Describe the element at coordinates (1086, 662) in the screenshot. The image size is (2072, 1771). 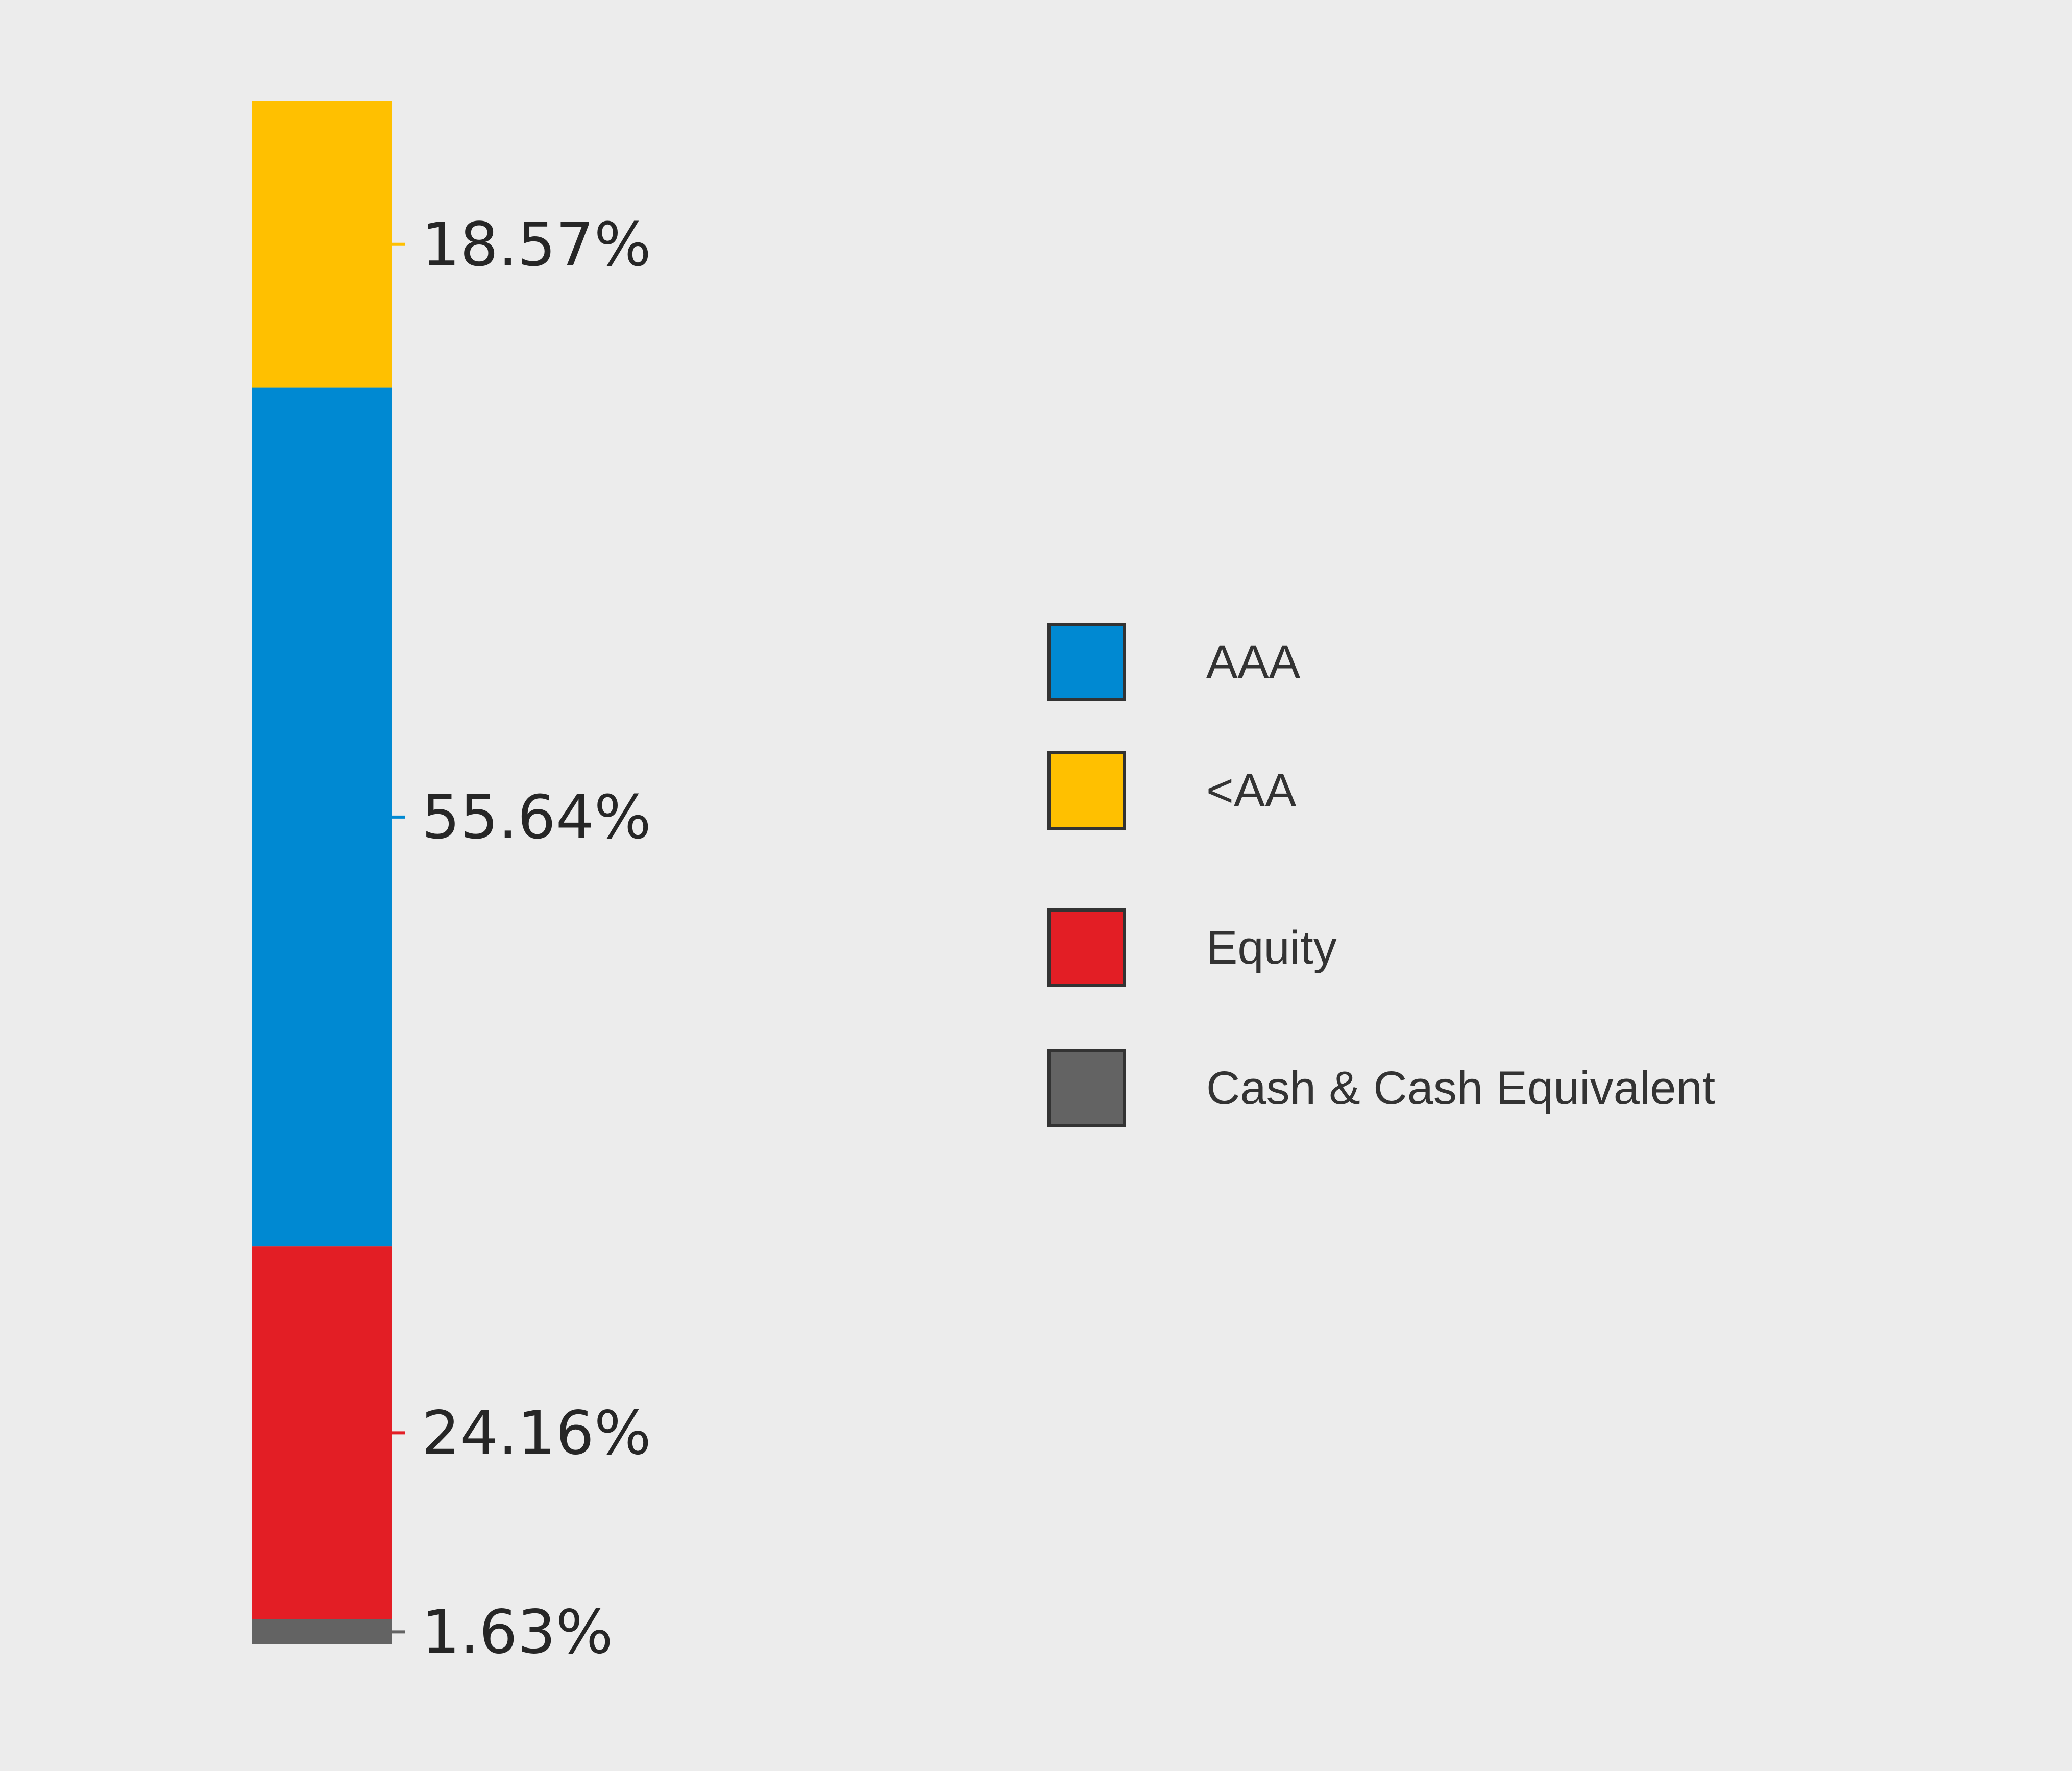
I see `legend-swatch-aaa` at that location.